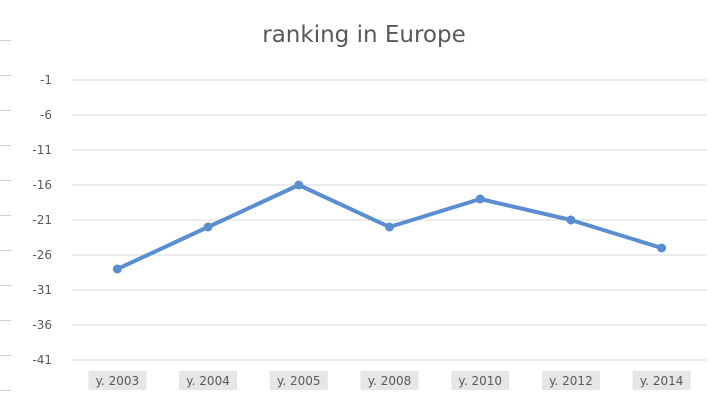  I want to click on y-tick-label: -41, so click(42, 360).